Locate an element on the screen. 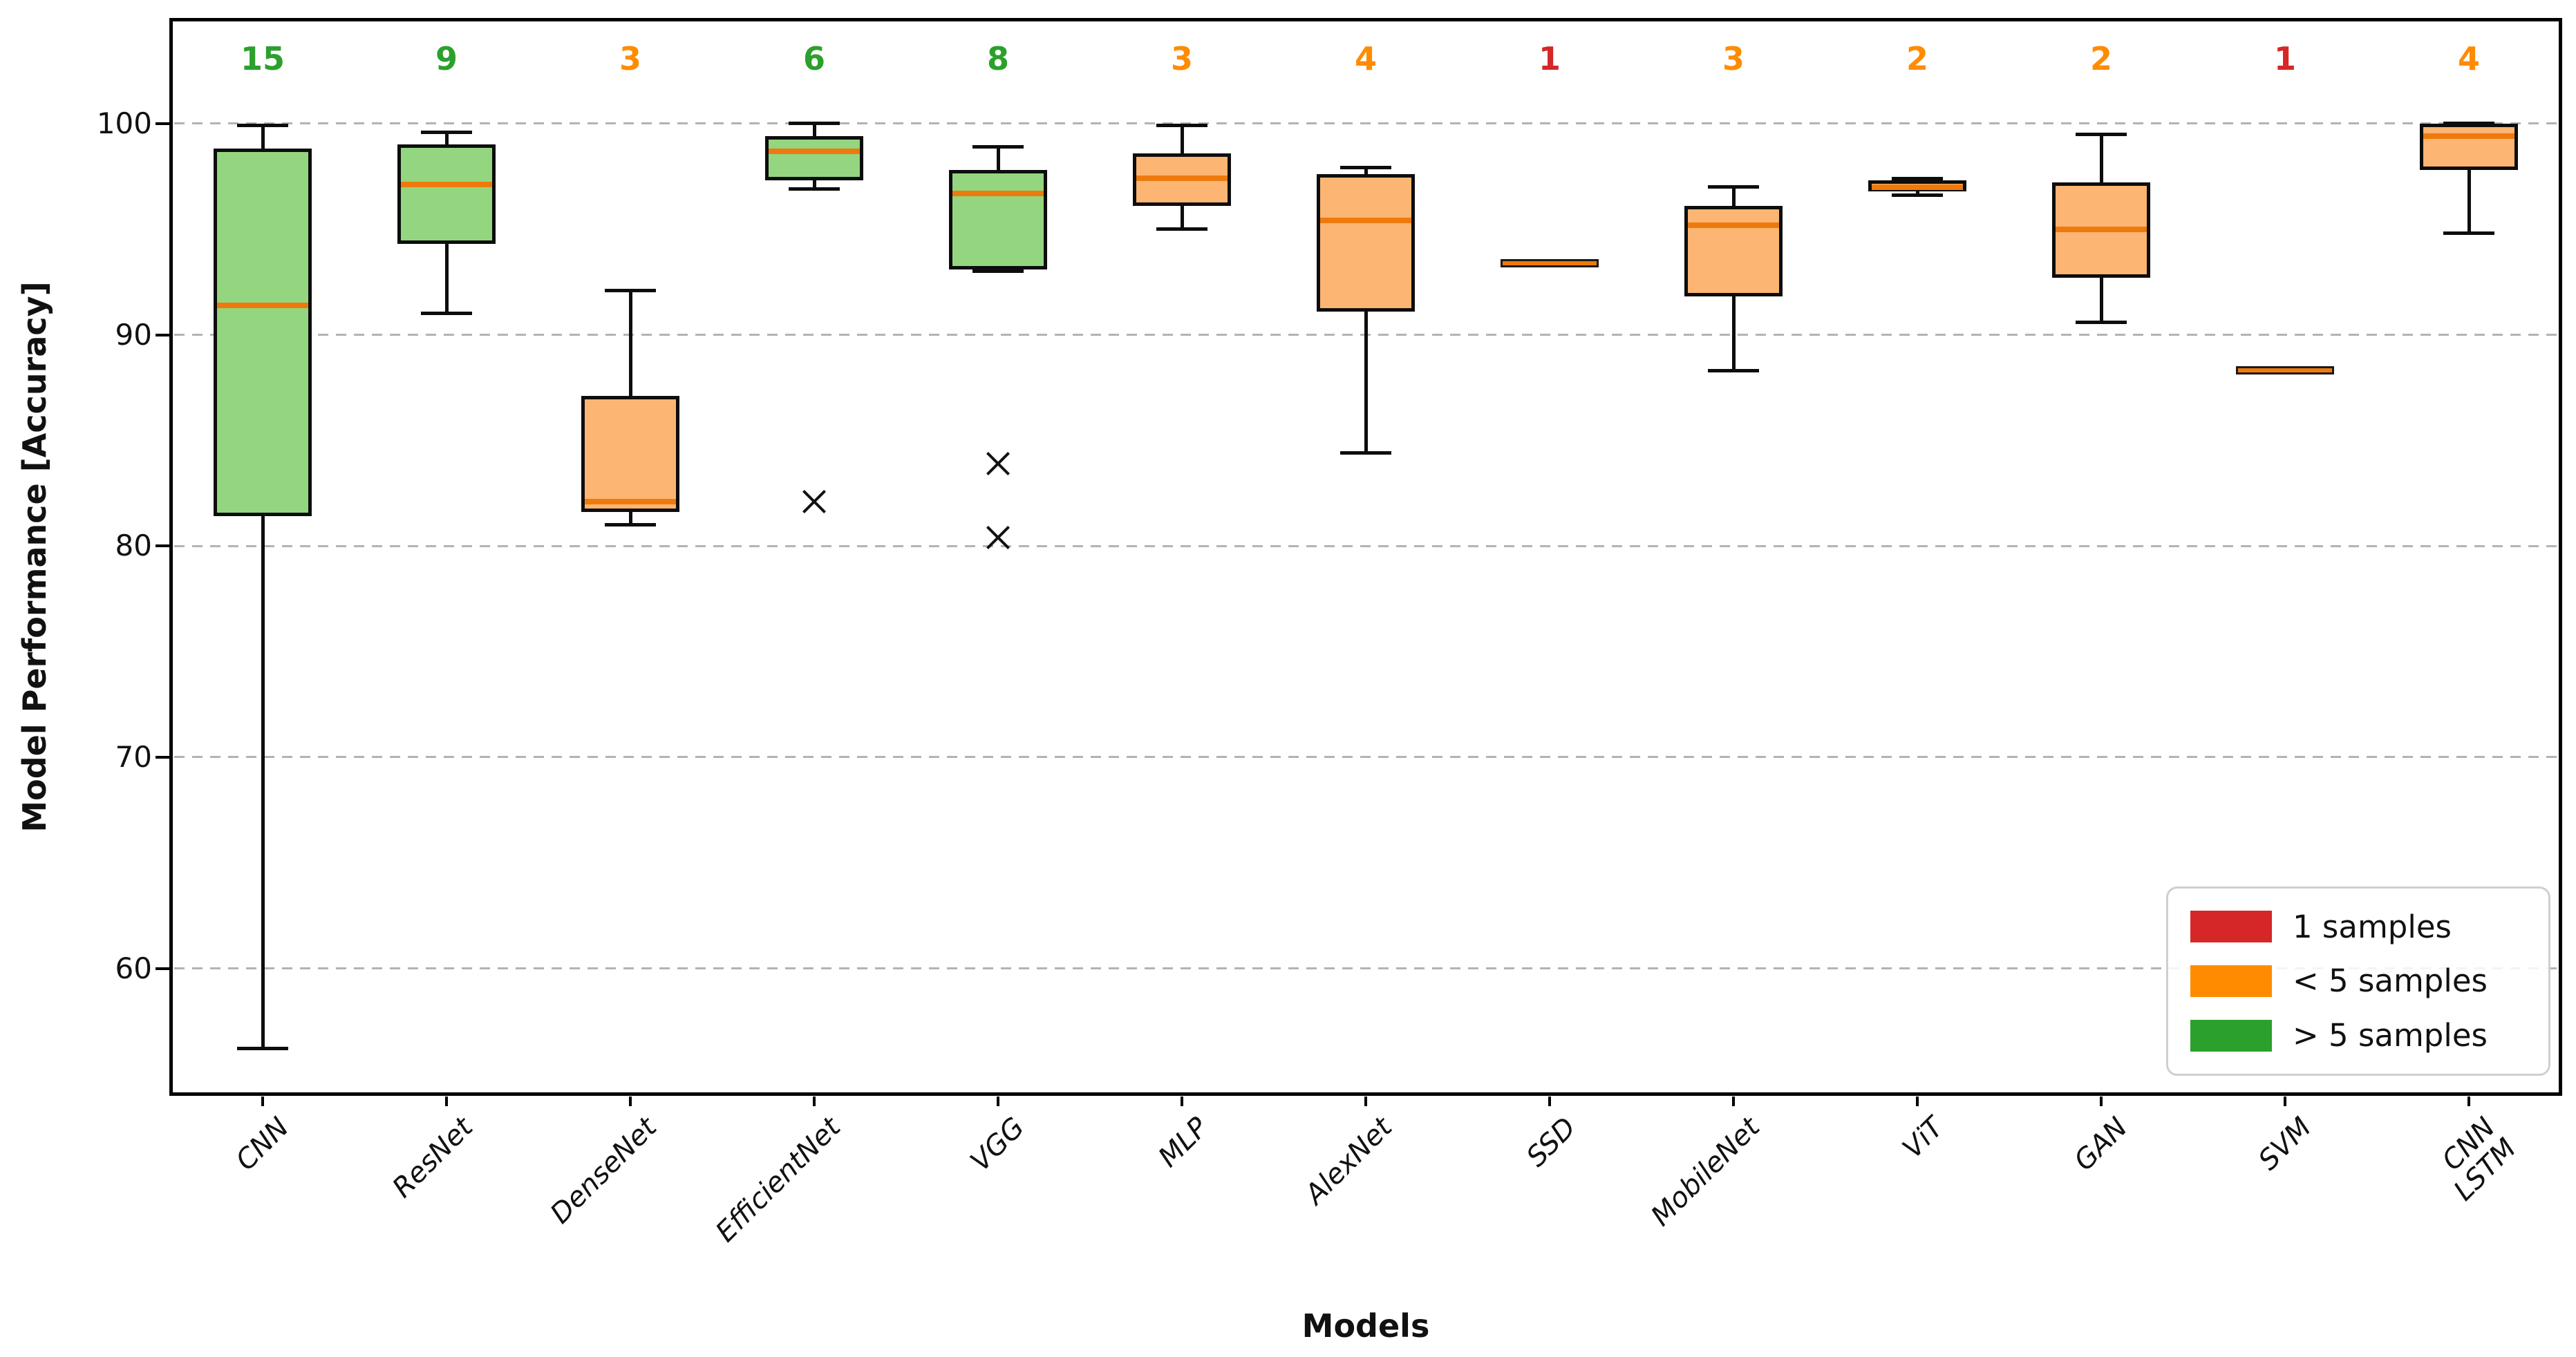 The width and height of the screenshot is (2576, 1357). single-value-line is located at coordinates (2285, 370).